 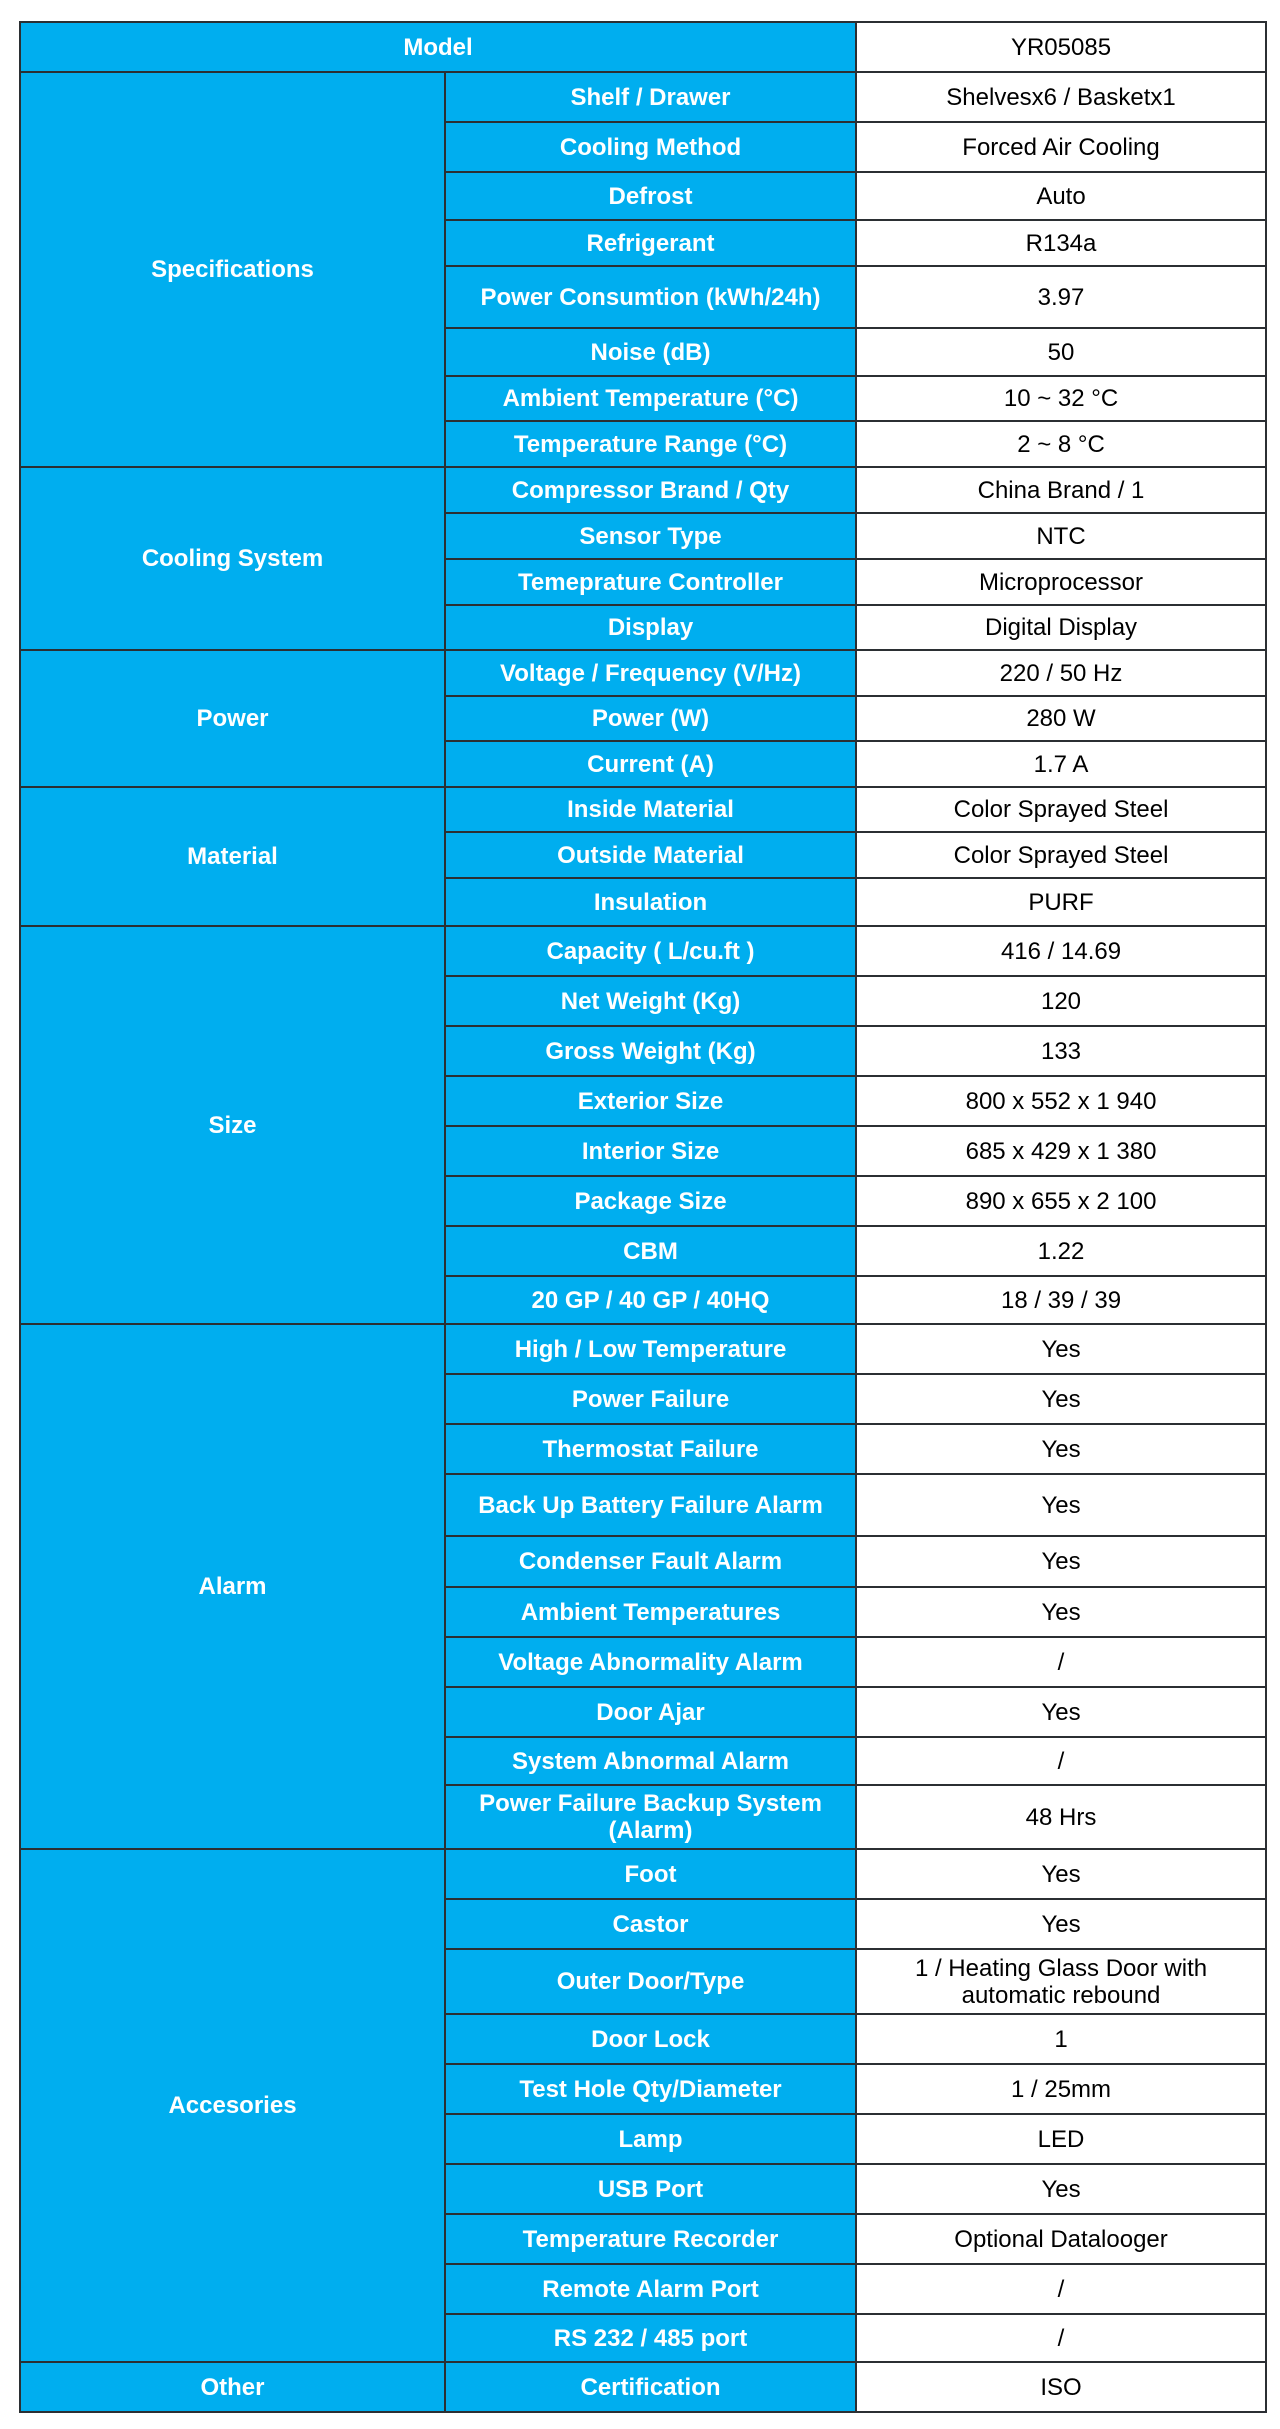 What do you see at coordinates (650, 1449) in the screenshot?
I see `spec-label: Thermostat Failure` at bounding box center [650, 1449].